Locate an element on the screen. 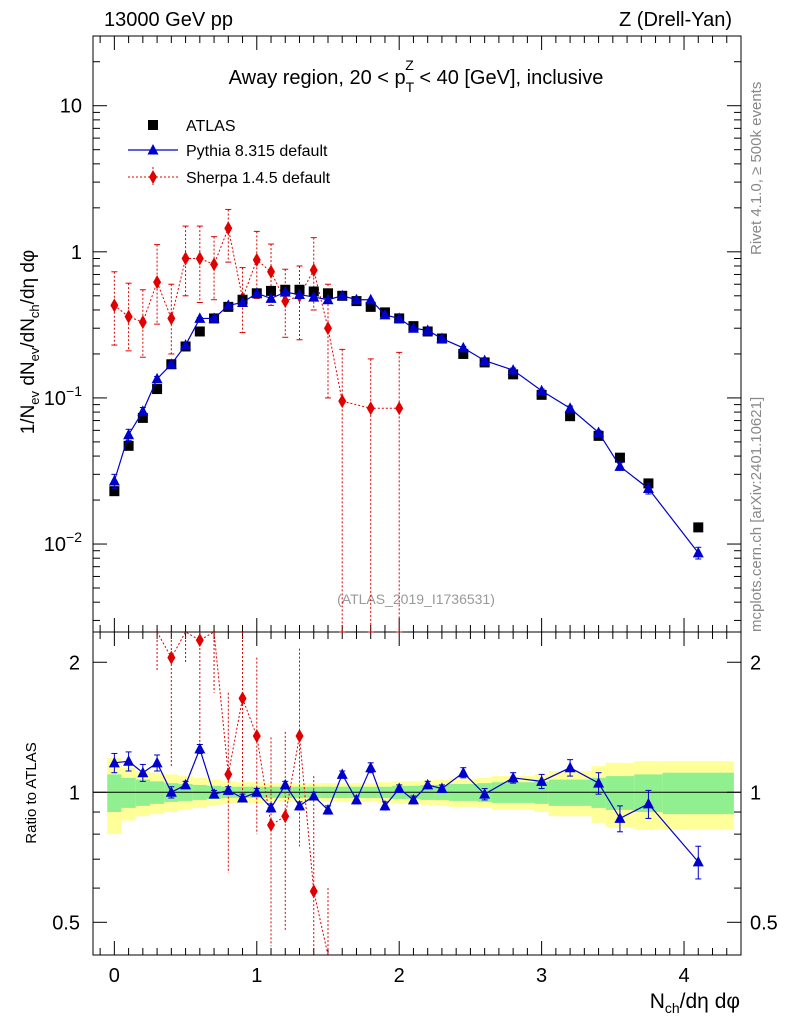 Image resolution: width=786 pixels, height=1024 pixels. x-tick-label: 3 is located at coordinates (541, 976).